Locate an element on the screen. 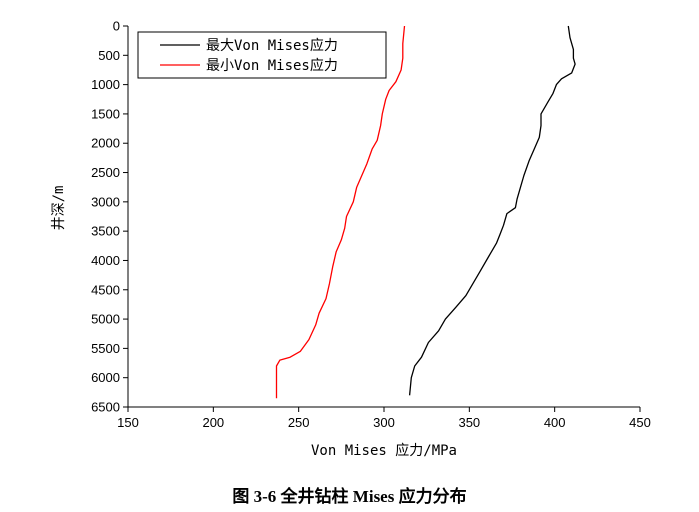 The width and height of the screenshot is (699, 512). y-tick-label: 6000 is located at coordinates (105, 377).